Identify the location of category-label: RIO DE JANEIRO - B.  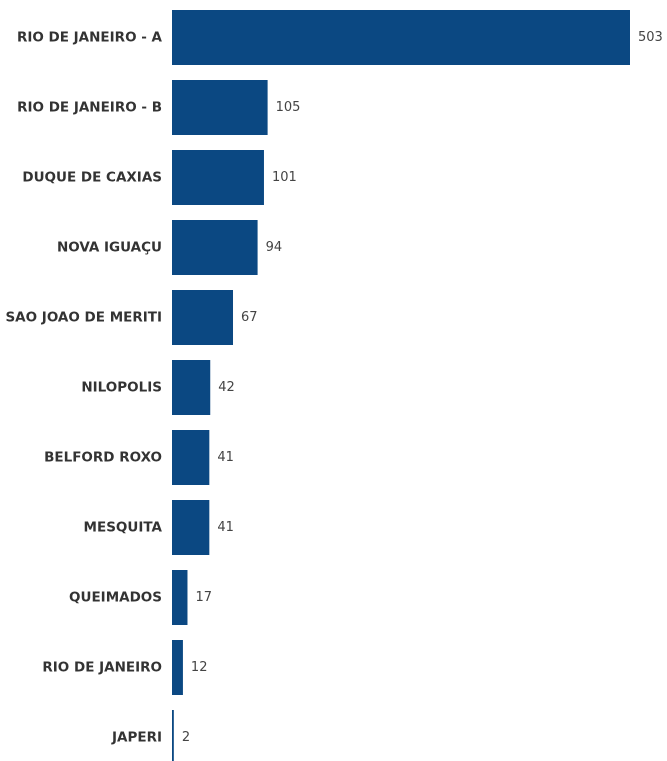
(89, 108).